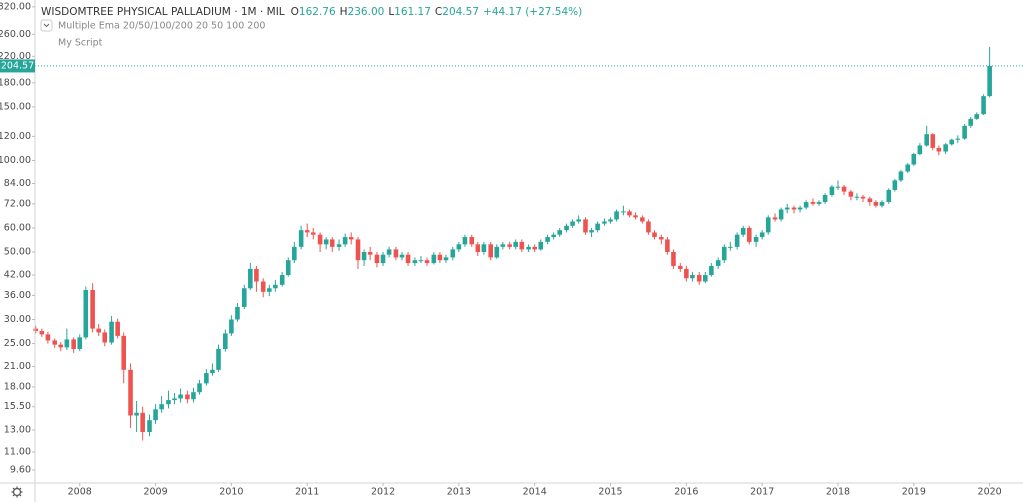  What do you see at coordinates (460, 12) in the screenshot?
I see `status-value: 204.57` at bounding box center [460, 12].